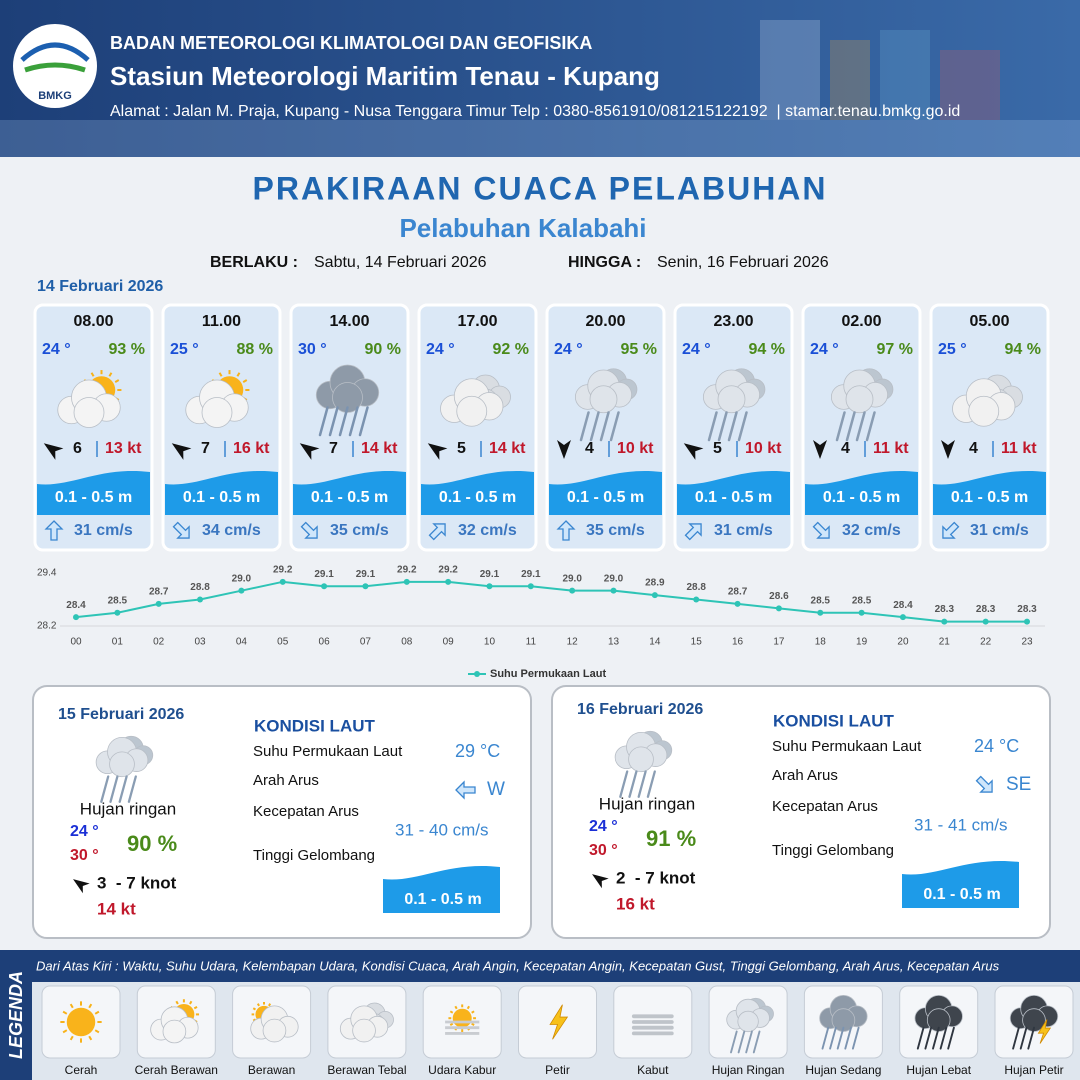  Describe the element at coordinates (989, 321) in the screenshot. I see `time: 05.00` at that location.